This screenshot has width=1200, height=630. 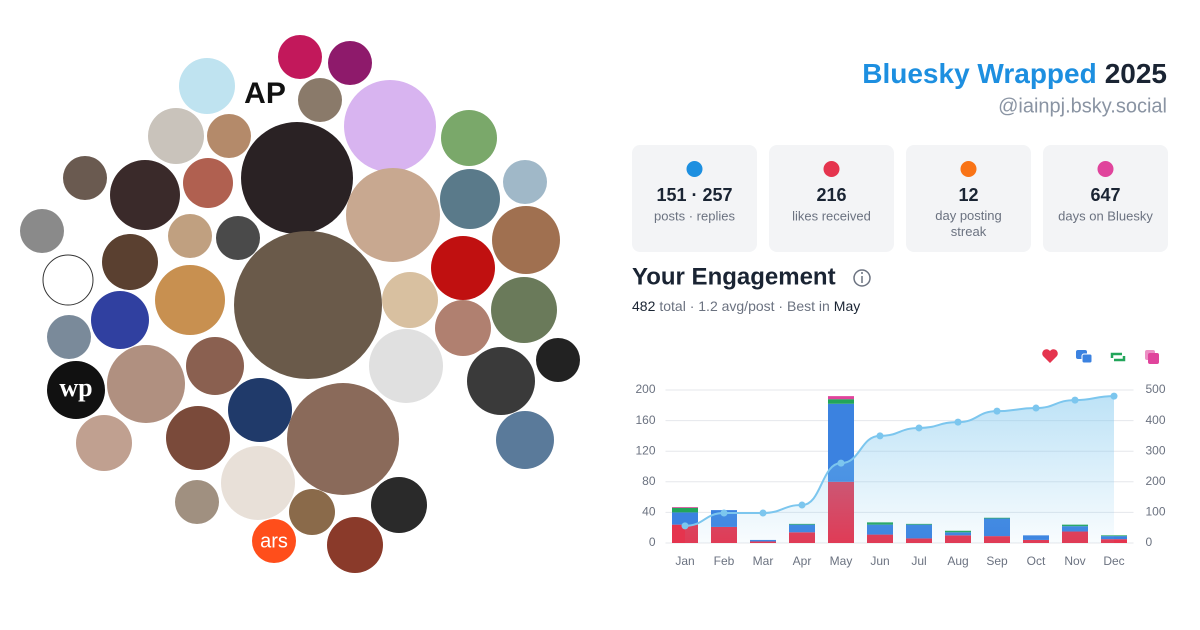 I want to click on stat-card: 12 day posting streak, so click(x=968, y=198).